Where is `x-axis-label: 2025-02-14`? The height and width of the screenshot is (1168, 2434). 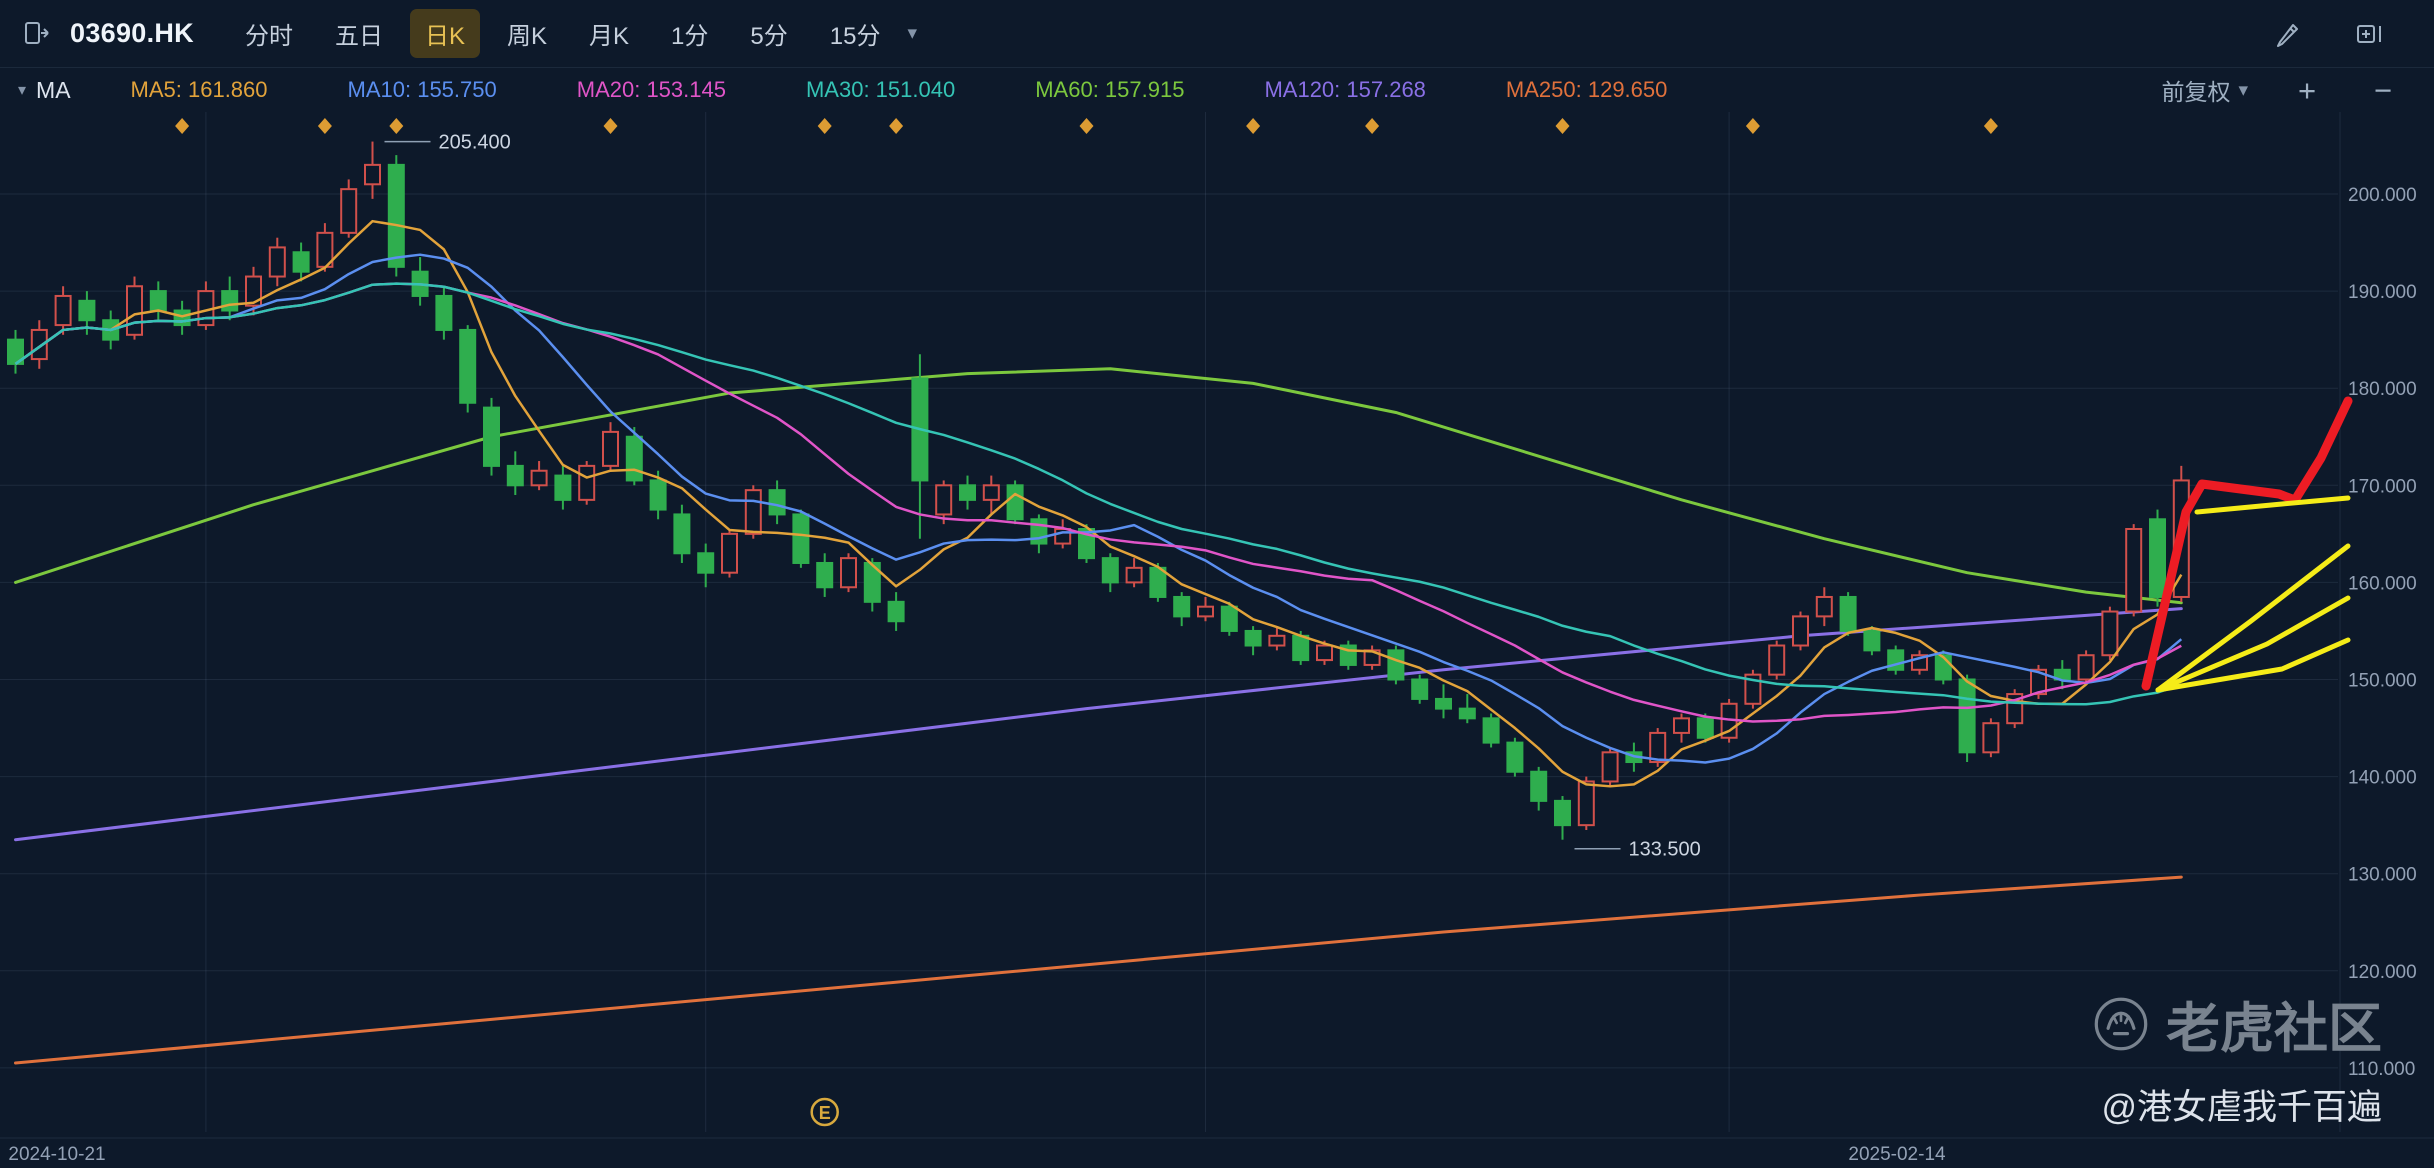 x-axis-label: 2025-02-14 is located at coordinates (1897, 1154).